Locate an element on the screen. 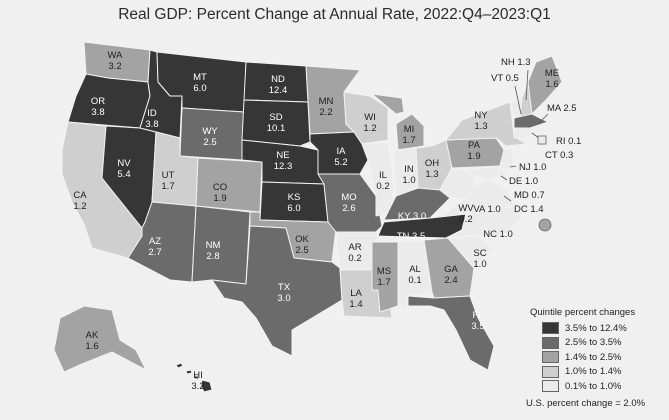 The width and height of the screenshot is (669, 420). state-HI is located at coordinates (194, 377).